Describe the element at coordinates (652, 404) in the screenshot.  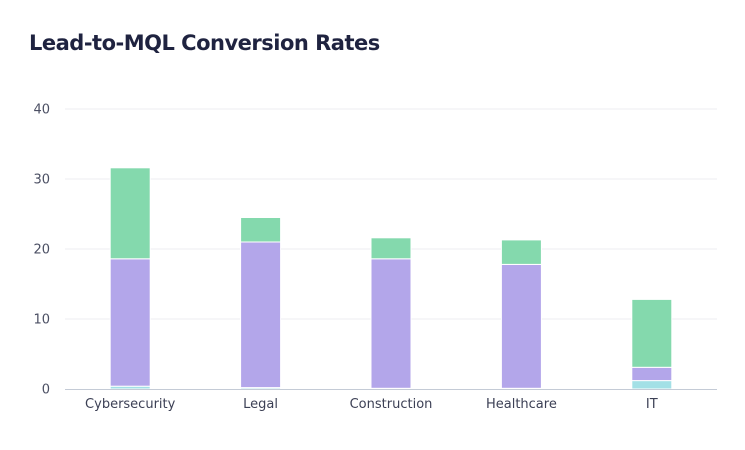
I see `x-category-label: IT` at that location.